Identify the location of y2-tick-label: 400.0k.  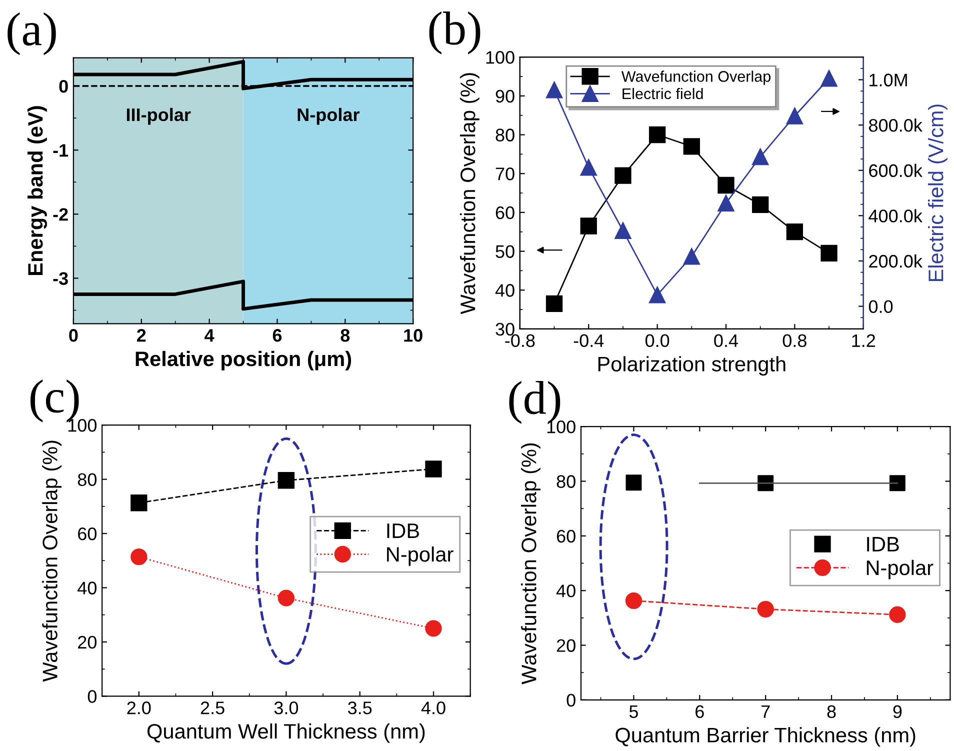
(895, 215).